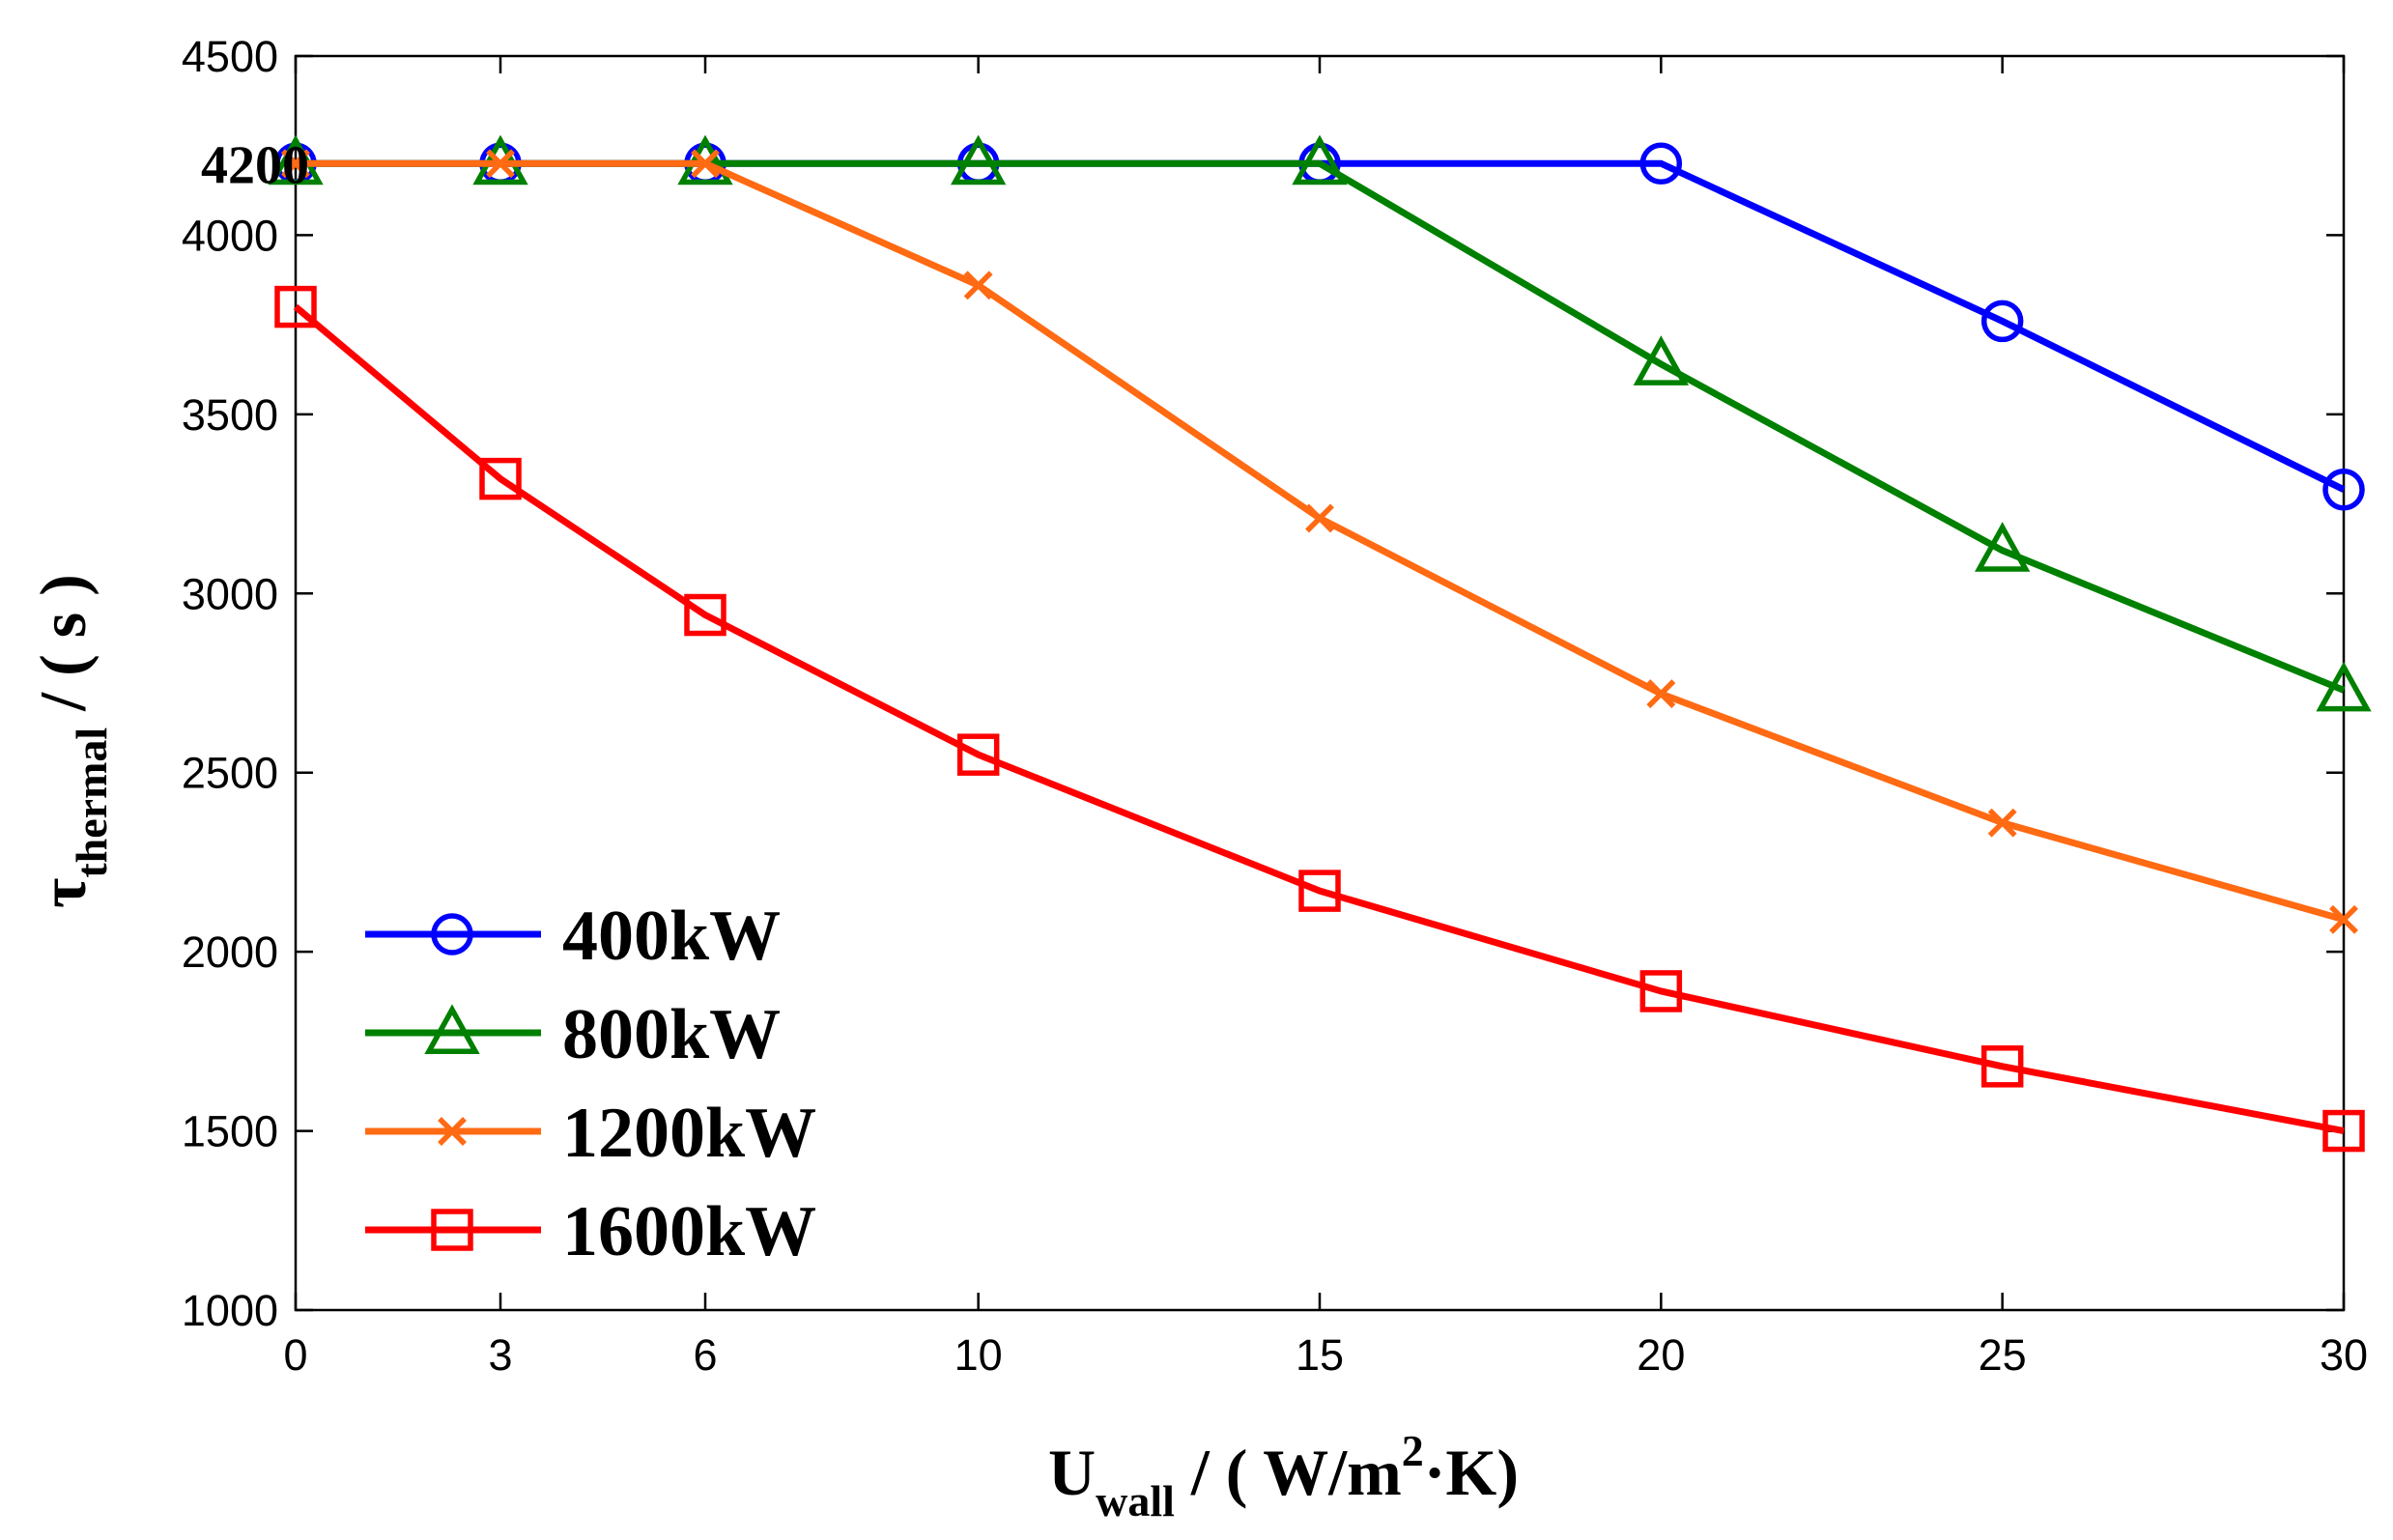  Describe the element at coordinates (689, 1133) in the screenshot. I see `legend-label: 1200kW` at that location.